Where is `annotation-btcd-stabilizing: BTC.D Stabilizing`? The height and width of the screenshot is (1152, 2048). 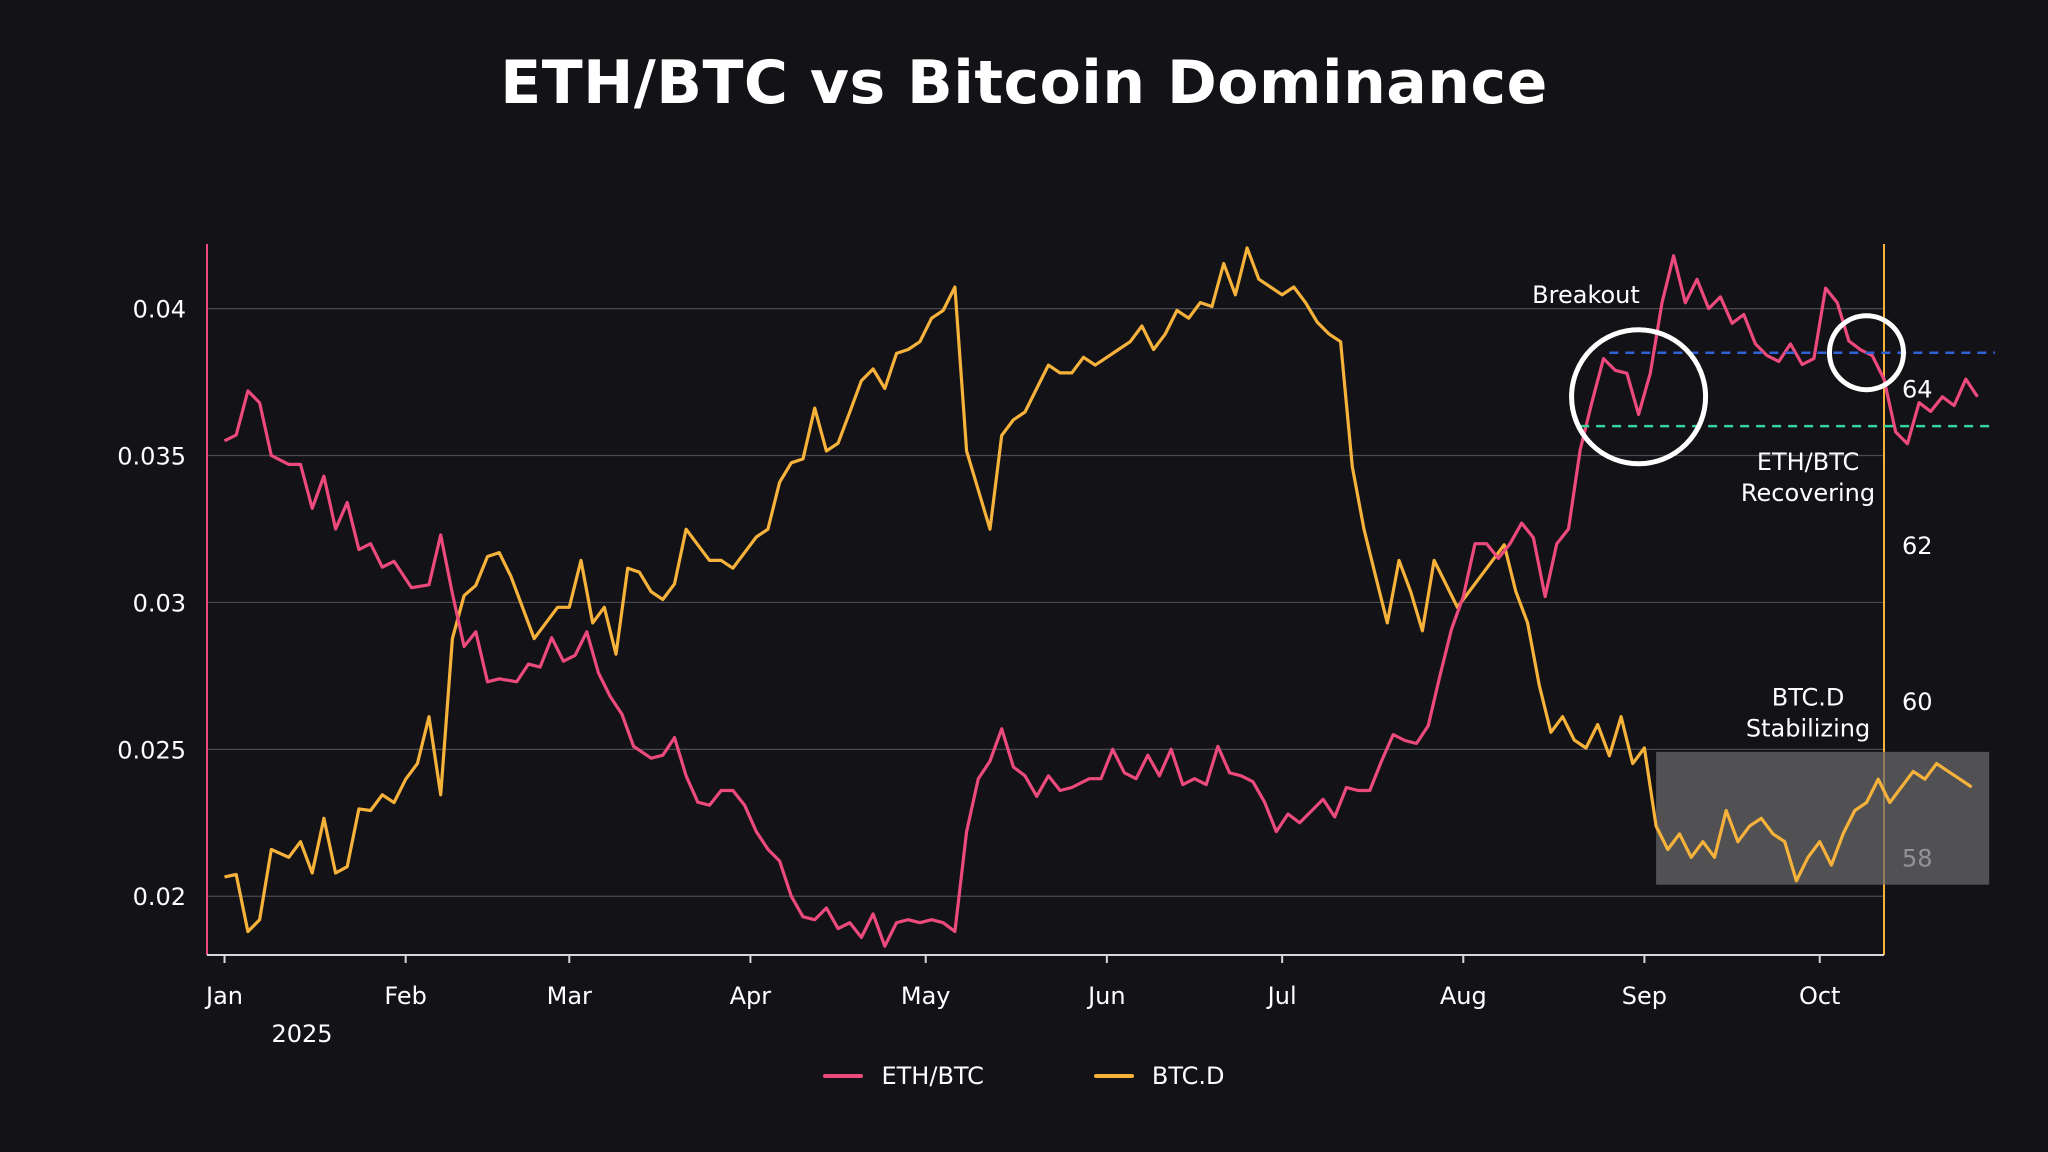 annotation-btcd-stabilizing: BTC.D Stabilizing is located at coordinates (1808, 712).